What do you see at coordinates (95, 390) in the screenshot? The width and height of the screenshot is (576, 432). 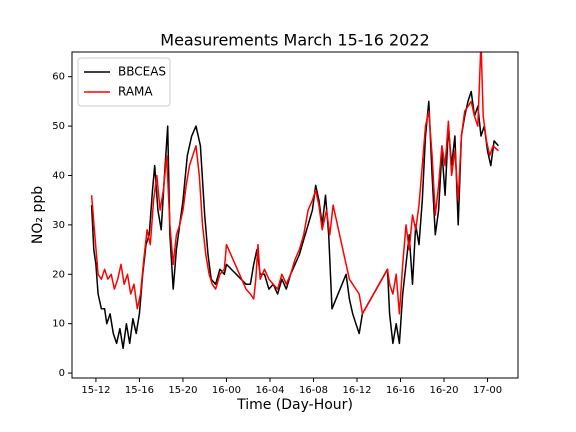 I see `x-tick-label: 15-12` at bounding box center [95, 390].